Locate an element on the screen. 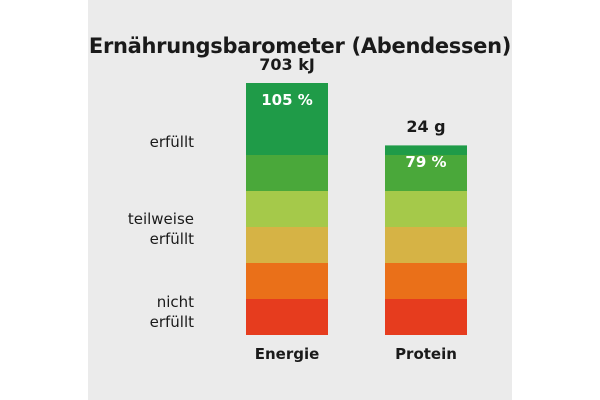 The height and width of the screenshot is (400, 600). chart-title: Ernährungsbarometer (Abendessen) is located at coordinates (300, 46).